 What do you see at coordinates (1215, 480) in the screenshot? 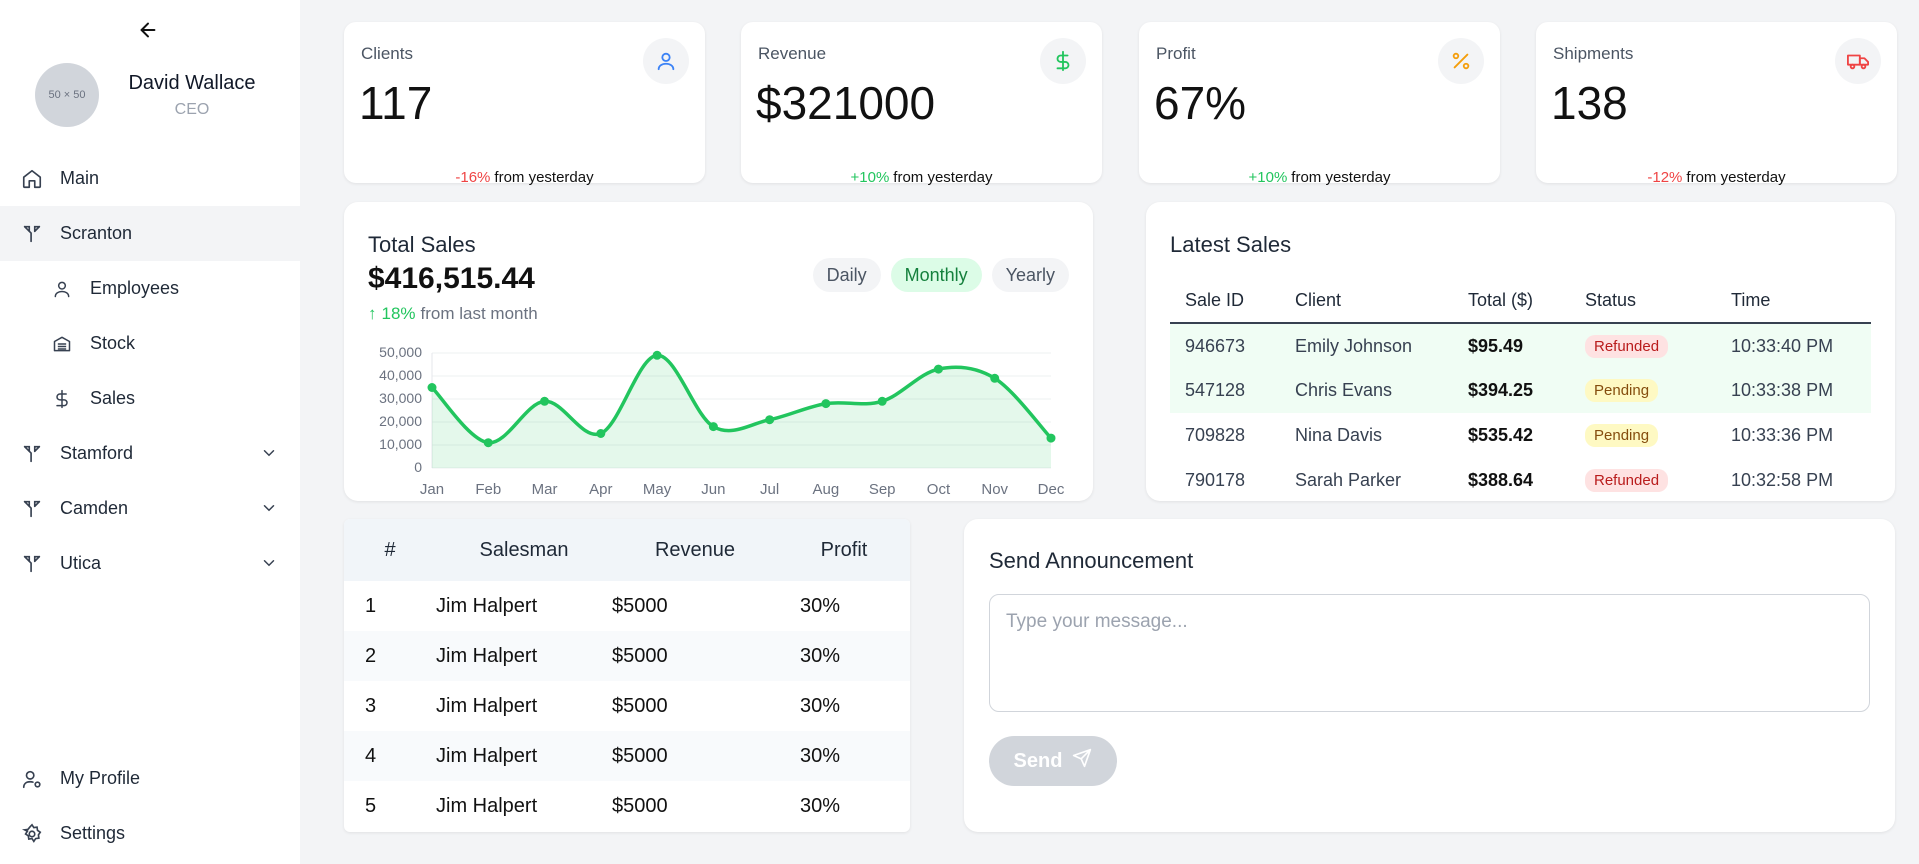
I see `sale-id: 790178` at bounding box center [1215, 480].